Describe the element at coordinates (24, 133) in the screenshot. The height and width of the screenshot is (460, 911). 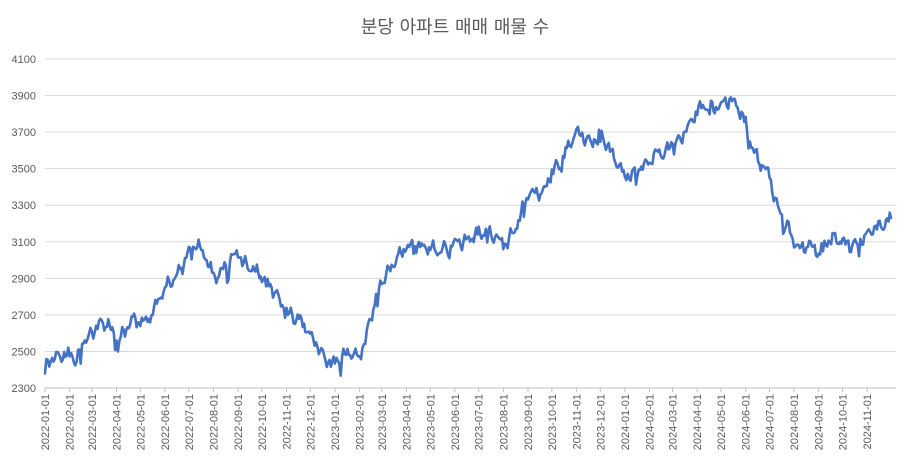
I see `y-tick-label: 3700` at that location.